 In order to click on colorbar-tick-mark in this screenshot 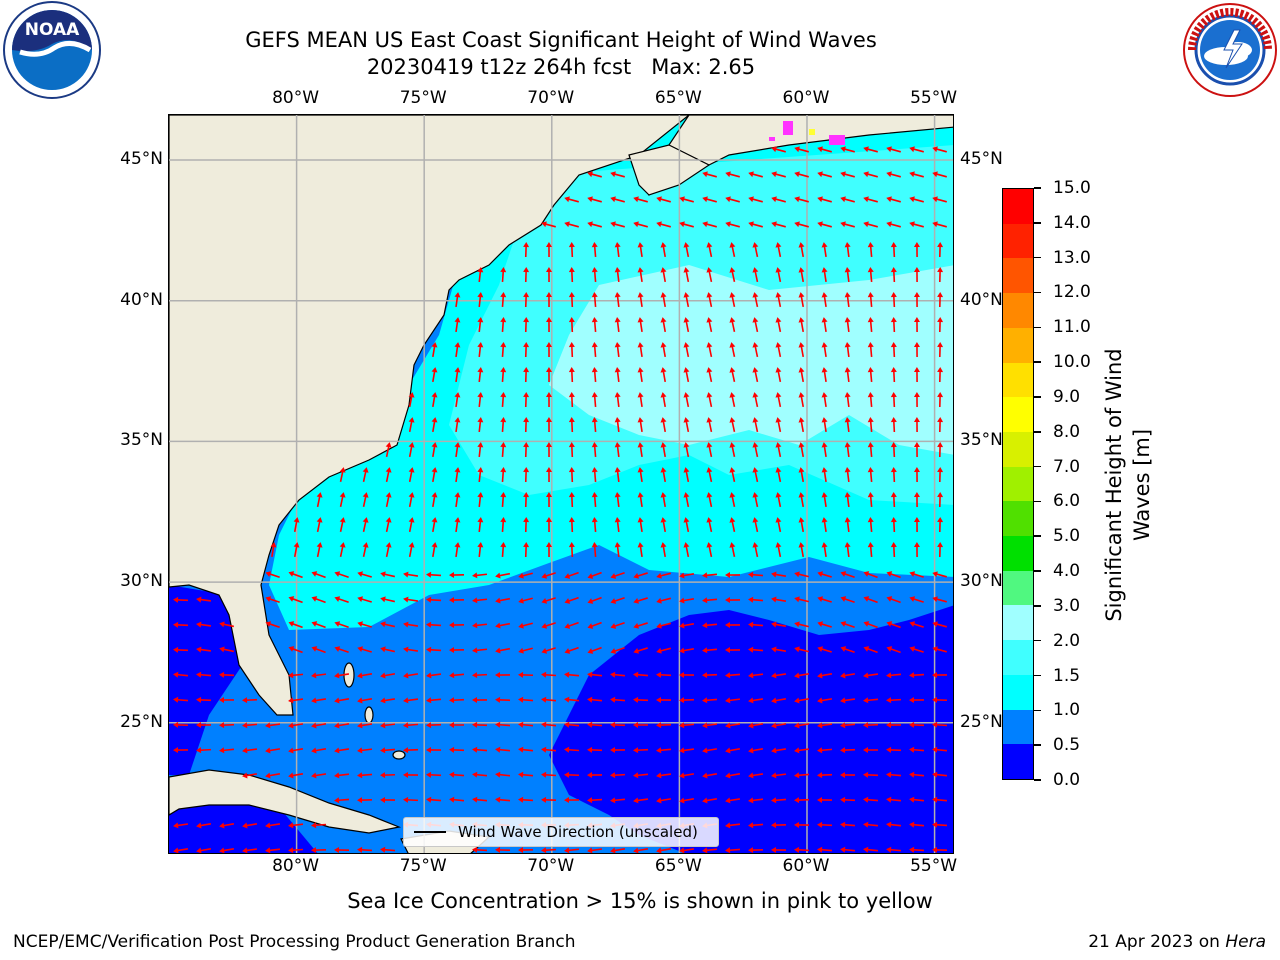, I will do `click(1037, 188)`.